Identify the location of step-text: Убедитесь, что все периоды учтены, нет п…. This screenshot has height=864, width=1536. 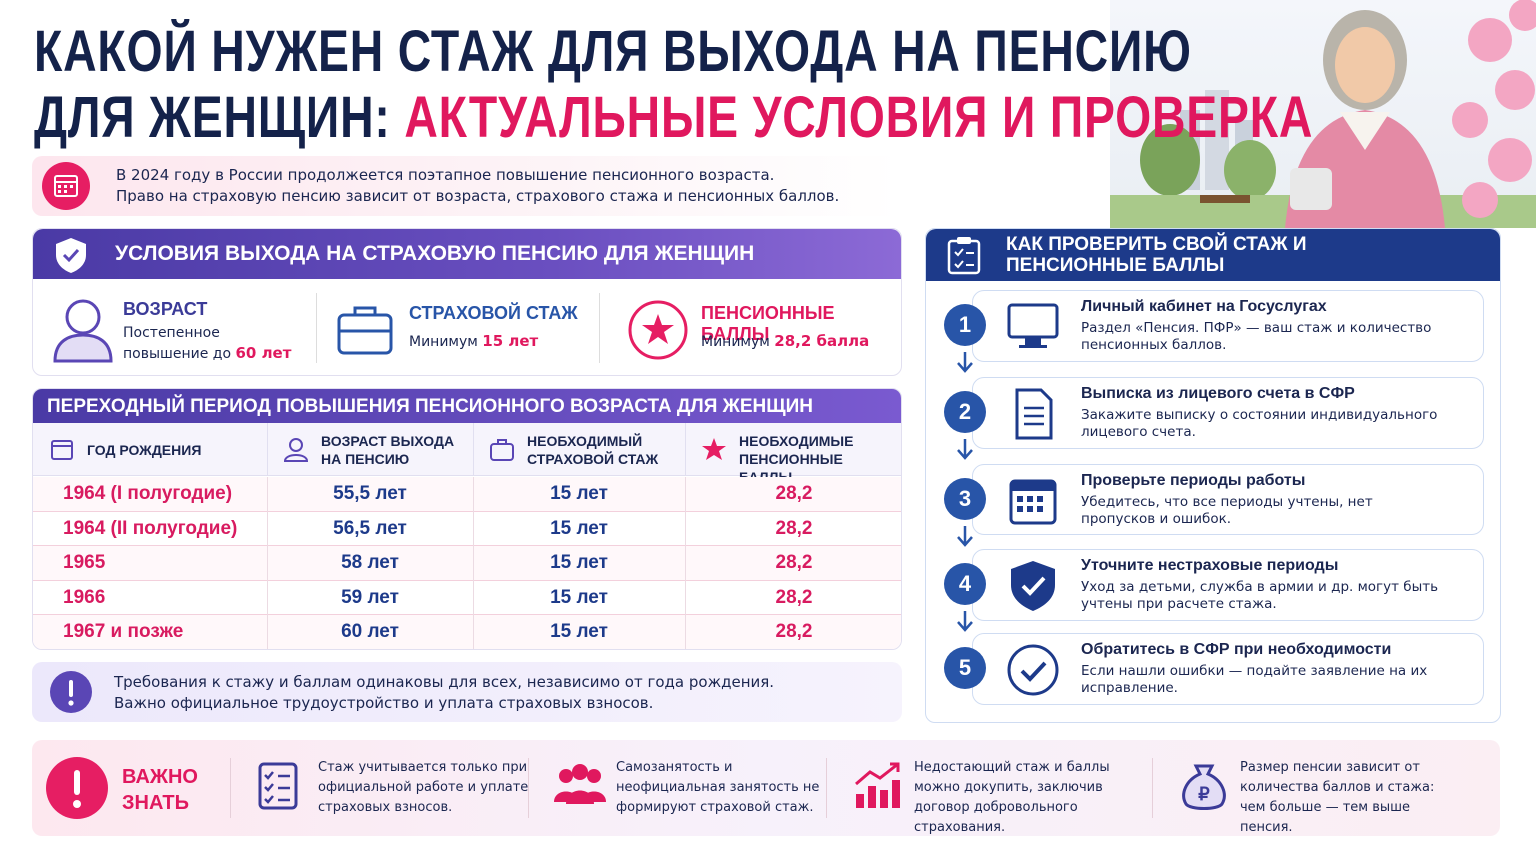
(1227, 510).